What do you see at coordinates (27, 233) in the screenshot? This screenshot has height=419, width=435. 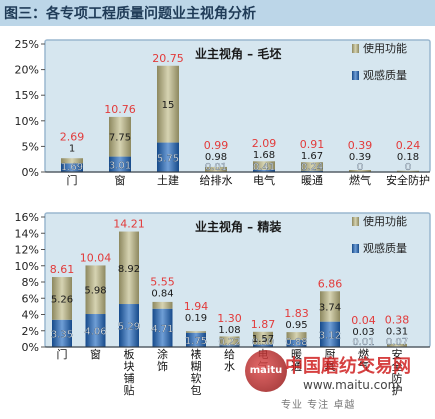 I see `y-tick-label: 14%` at bounding box center [27, 233].